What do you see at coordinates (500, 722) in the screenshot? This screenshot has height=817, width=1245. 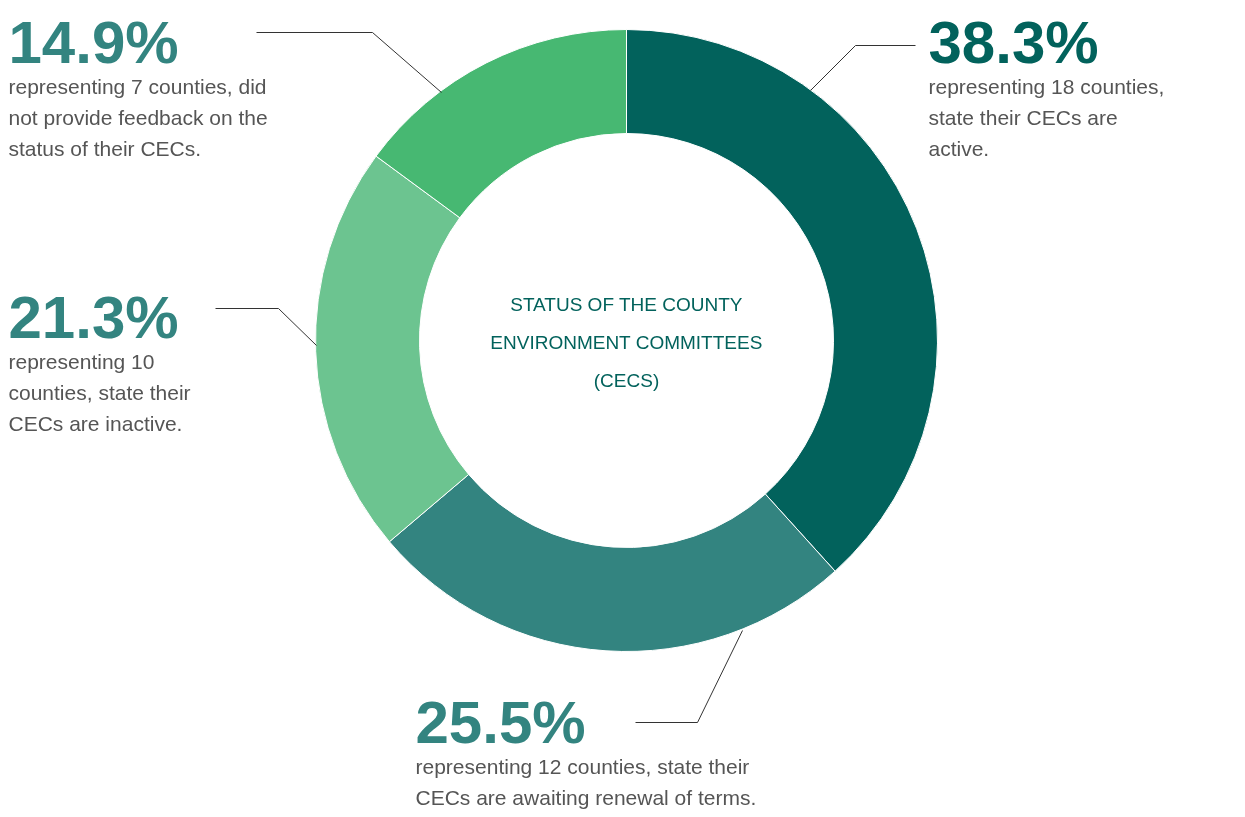 I see `data-label: 25.5%` at bounding box center [500, 722].